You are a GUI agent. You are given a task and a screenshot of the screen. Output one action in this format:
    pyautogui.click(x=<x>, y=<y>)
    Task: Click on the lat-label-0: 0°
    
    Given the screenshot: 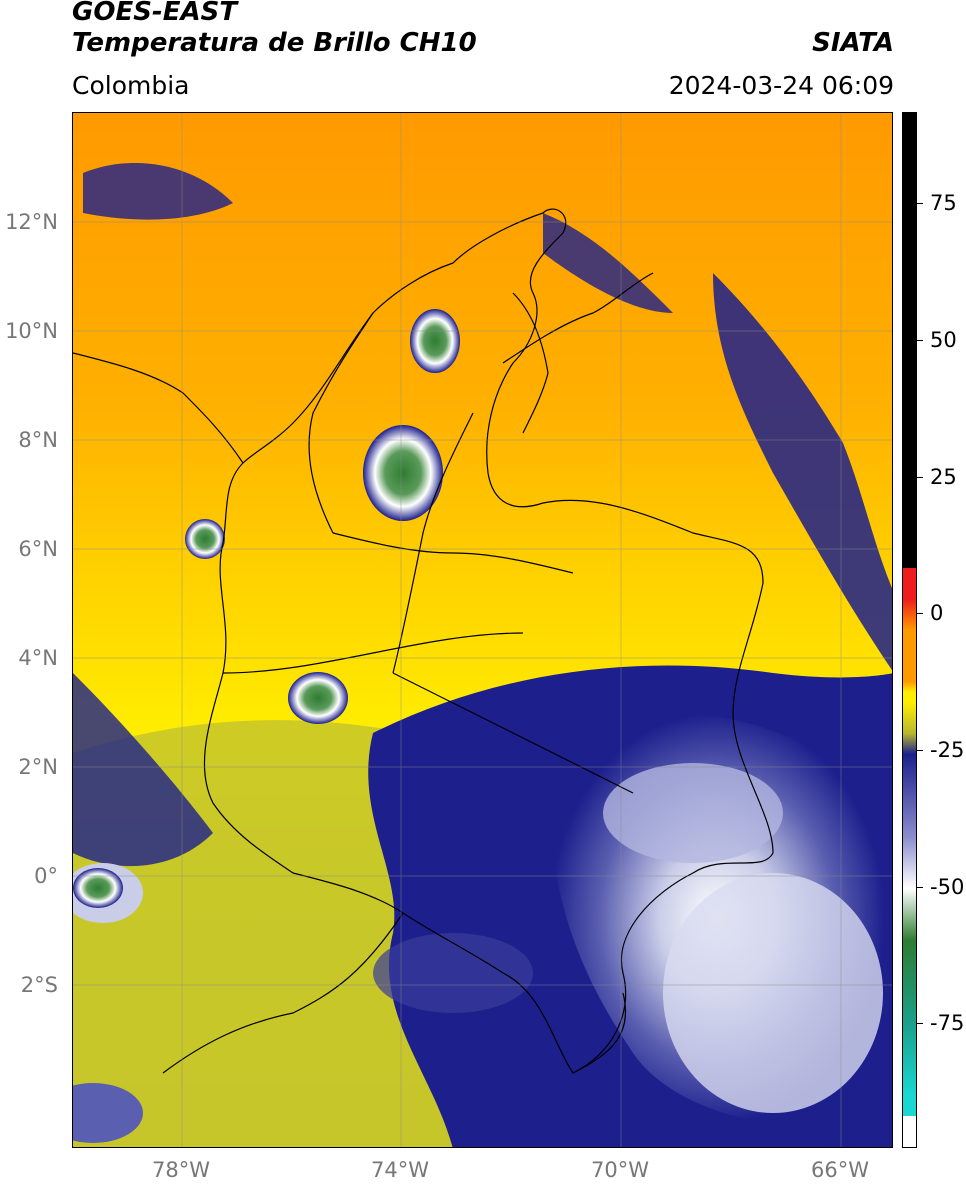 What is the action you would take?
    pyautogui.click(x=46, y=876)
    